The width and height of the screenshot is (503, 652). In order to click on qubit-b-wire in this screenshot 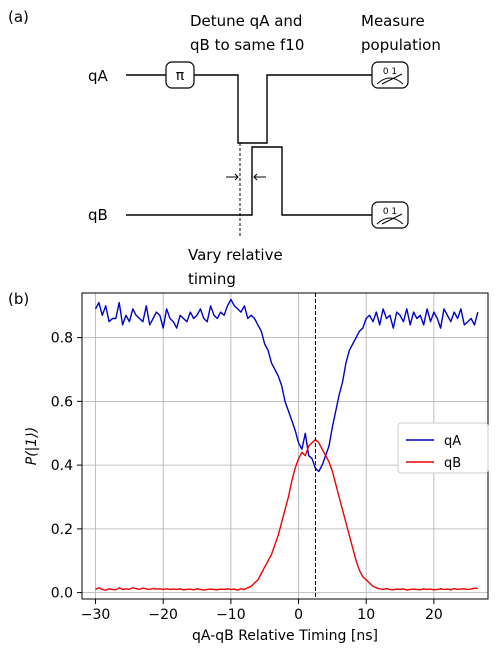, I will do `click(249, 181)`.